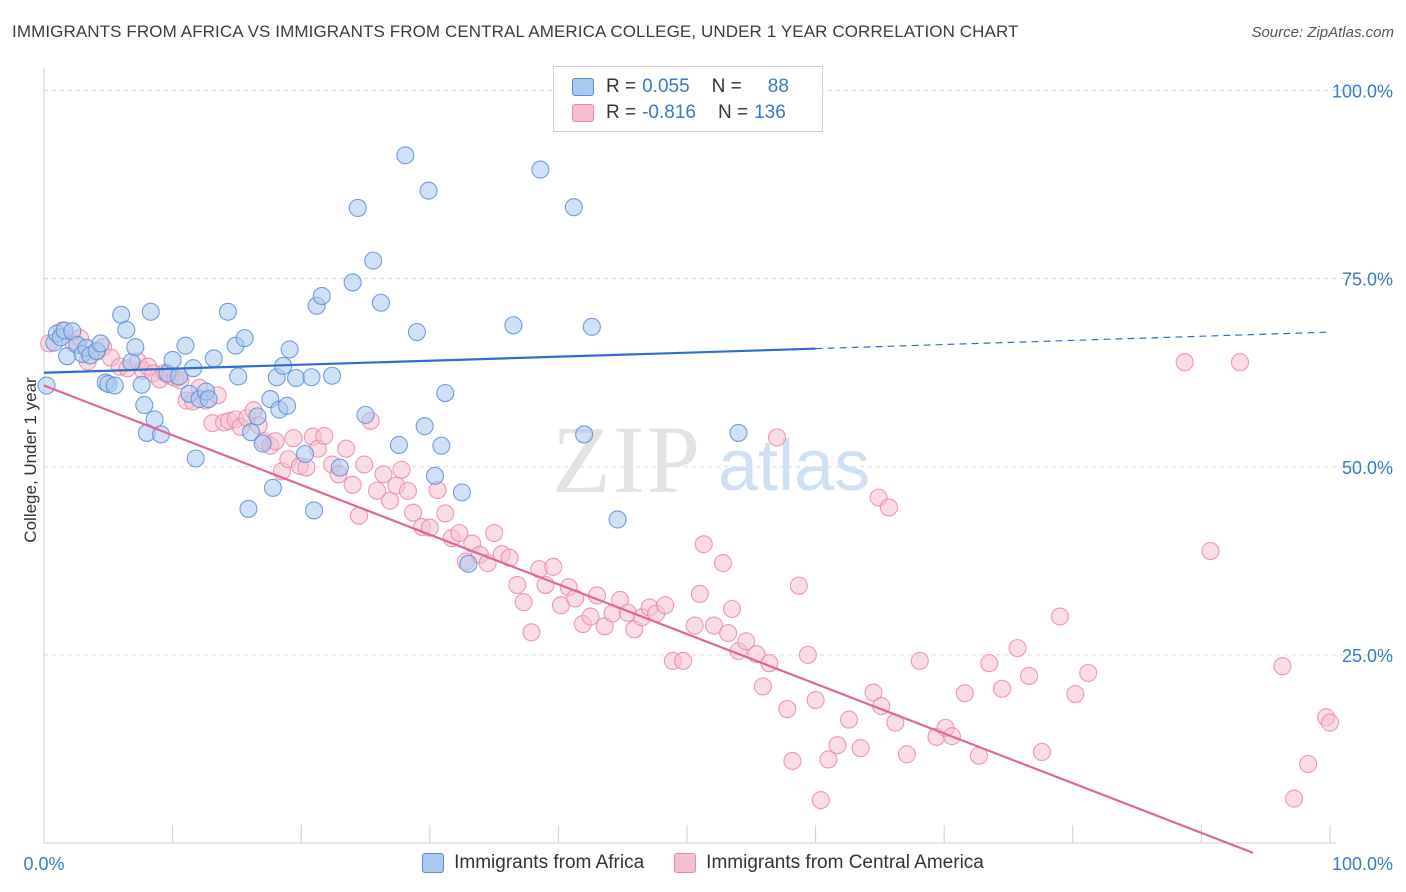 This screenshot has height=892, width=1406. Describe the element at coordinates (778, 86) in the screenshot. I see `legend-n-value-africa: 88` at that location.